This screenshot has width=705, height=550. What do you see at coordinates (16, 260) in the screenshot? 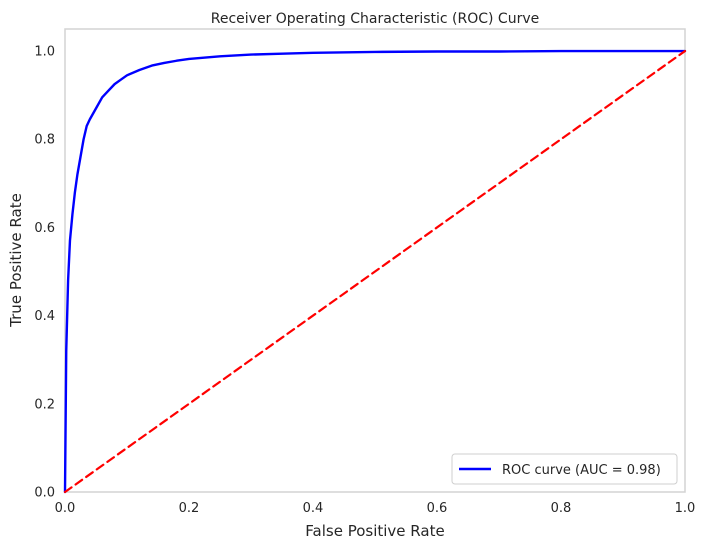
I see `y-axis-label: True Positive Rate` at bounding box center [16, 260].